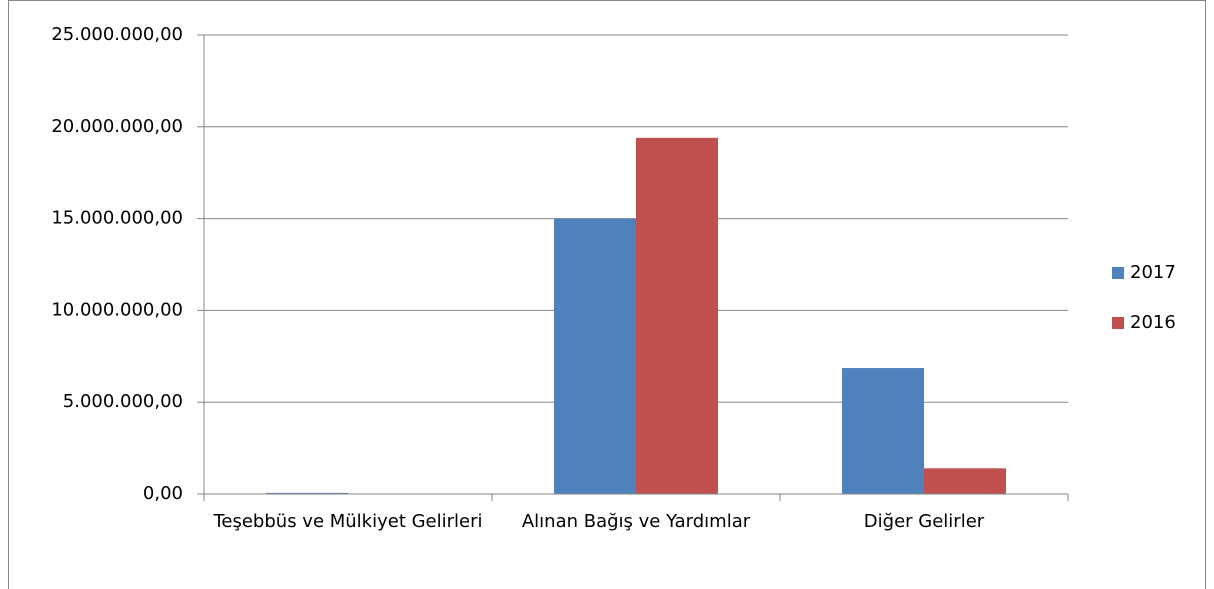  Describe the element at coordinates (348, 521) in the screenshot. I see `x-tick-label: Teşebbüs ve Mülkiyet Gelirleri` at that location.